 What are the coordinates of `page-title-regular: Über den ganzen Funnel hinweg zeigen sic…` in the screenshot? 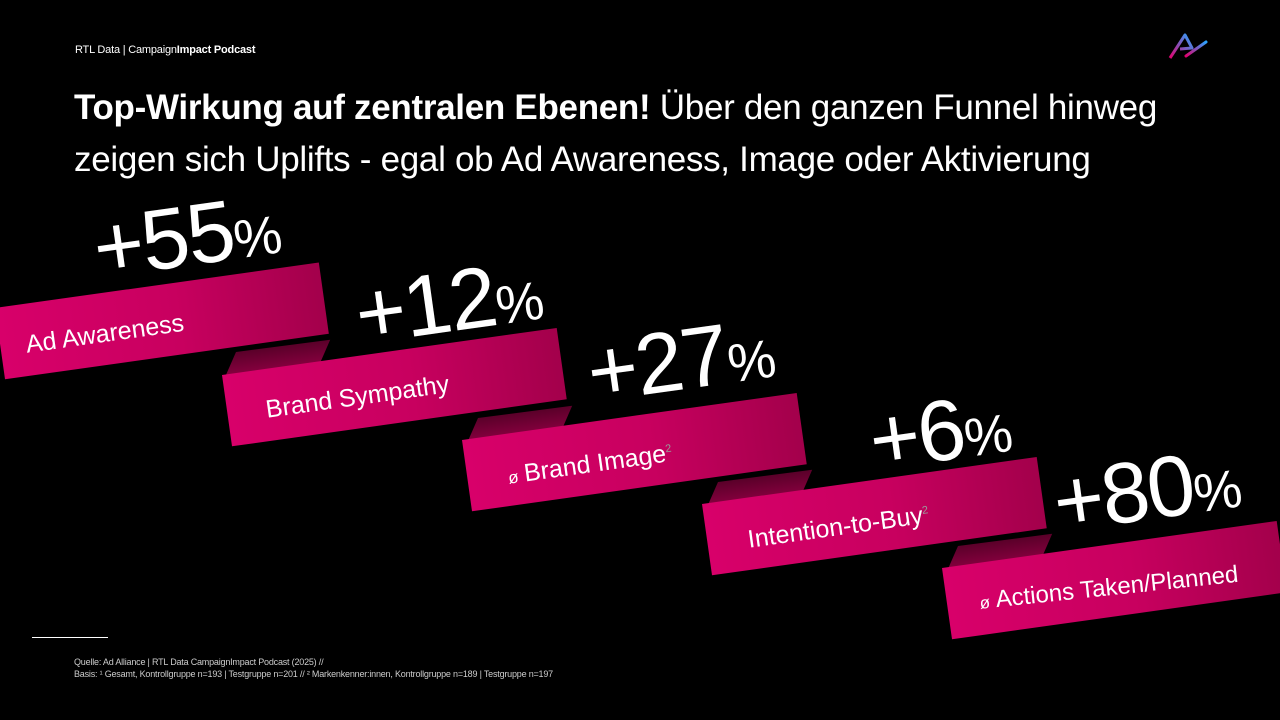 It's located at (616, 133).